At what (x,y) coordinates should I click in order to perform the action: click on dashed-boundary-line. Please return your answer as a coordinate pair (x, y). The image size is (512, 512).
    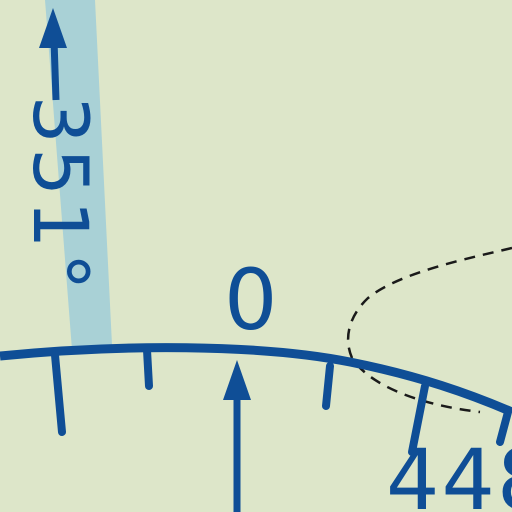
    Looking at the image, I should click on (429, 330).